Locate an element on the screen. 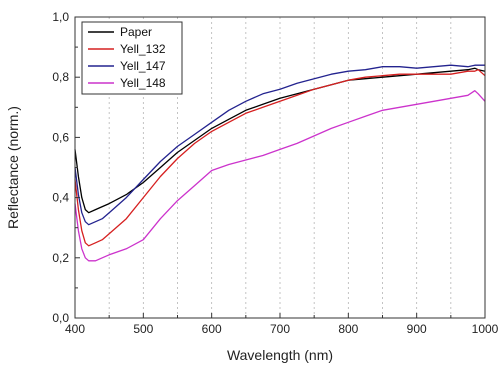  legend-label: Yell_132 is located at coordinates (143, 49).